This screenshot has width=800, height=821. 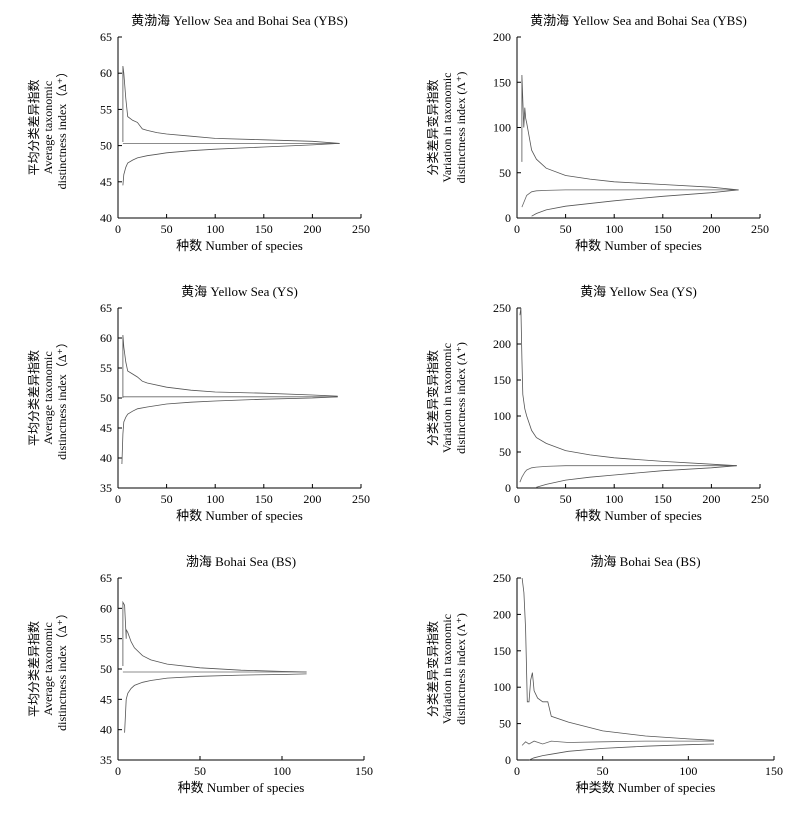 I want to click on chart-title: 黄渤海 Yellow Sea and Bohai Sea (YBS), so click(x=638, y=20).